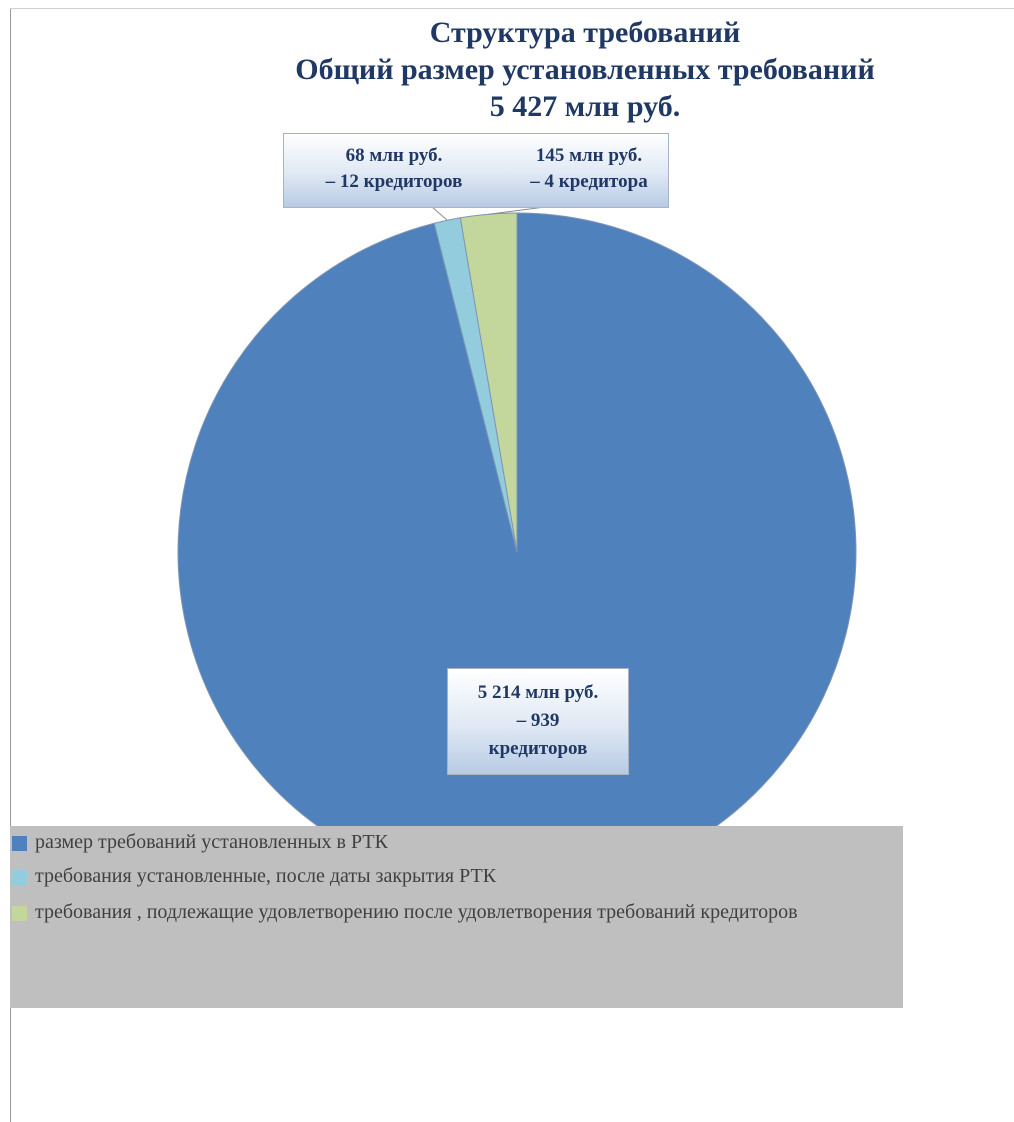  Describe the element at coordinates (585, 32) in the screenshot. I see `chart-title-line-1: Структура требований` at that location.